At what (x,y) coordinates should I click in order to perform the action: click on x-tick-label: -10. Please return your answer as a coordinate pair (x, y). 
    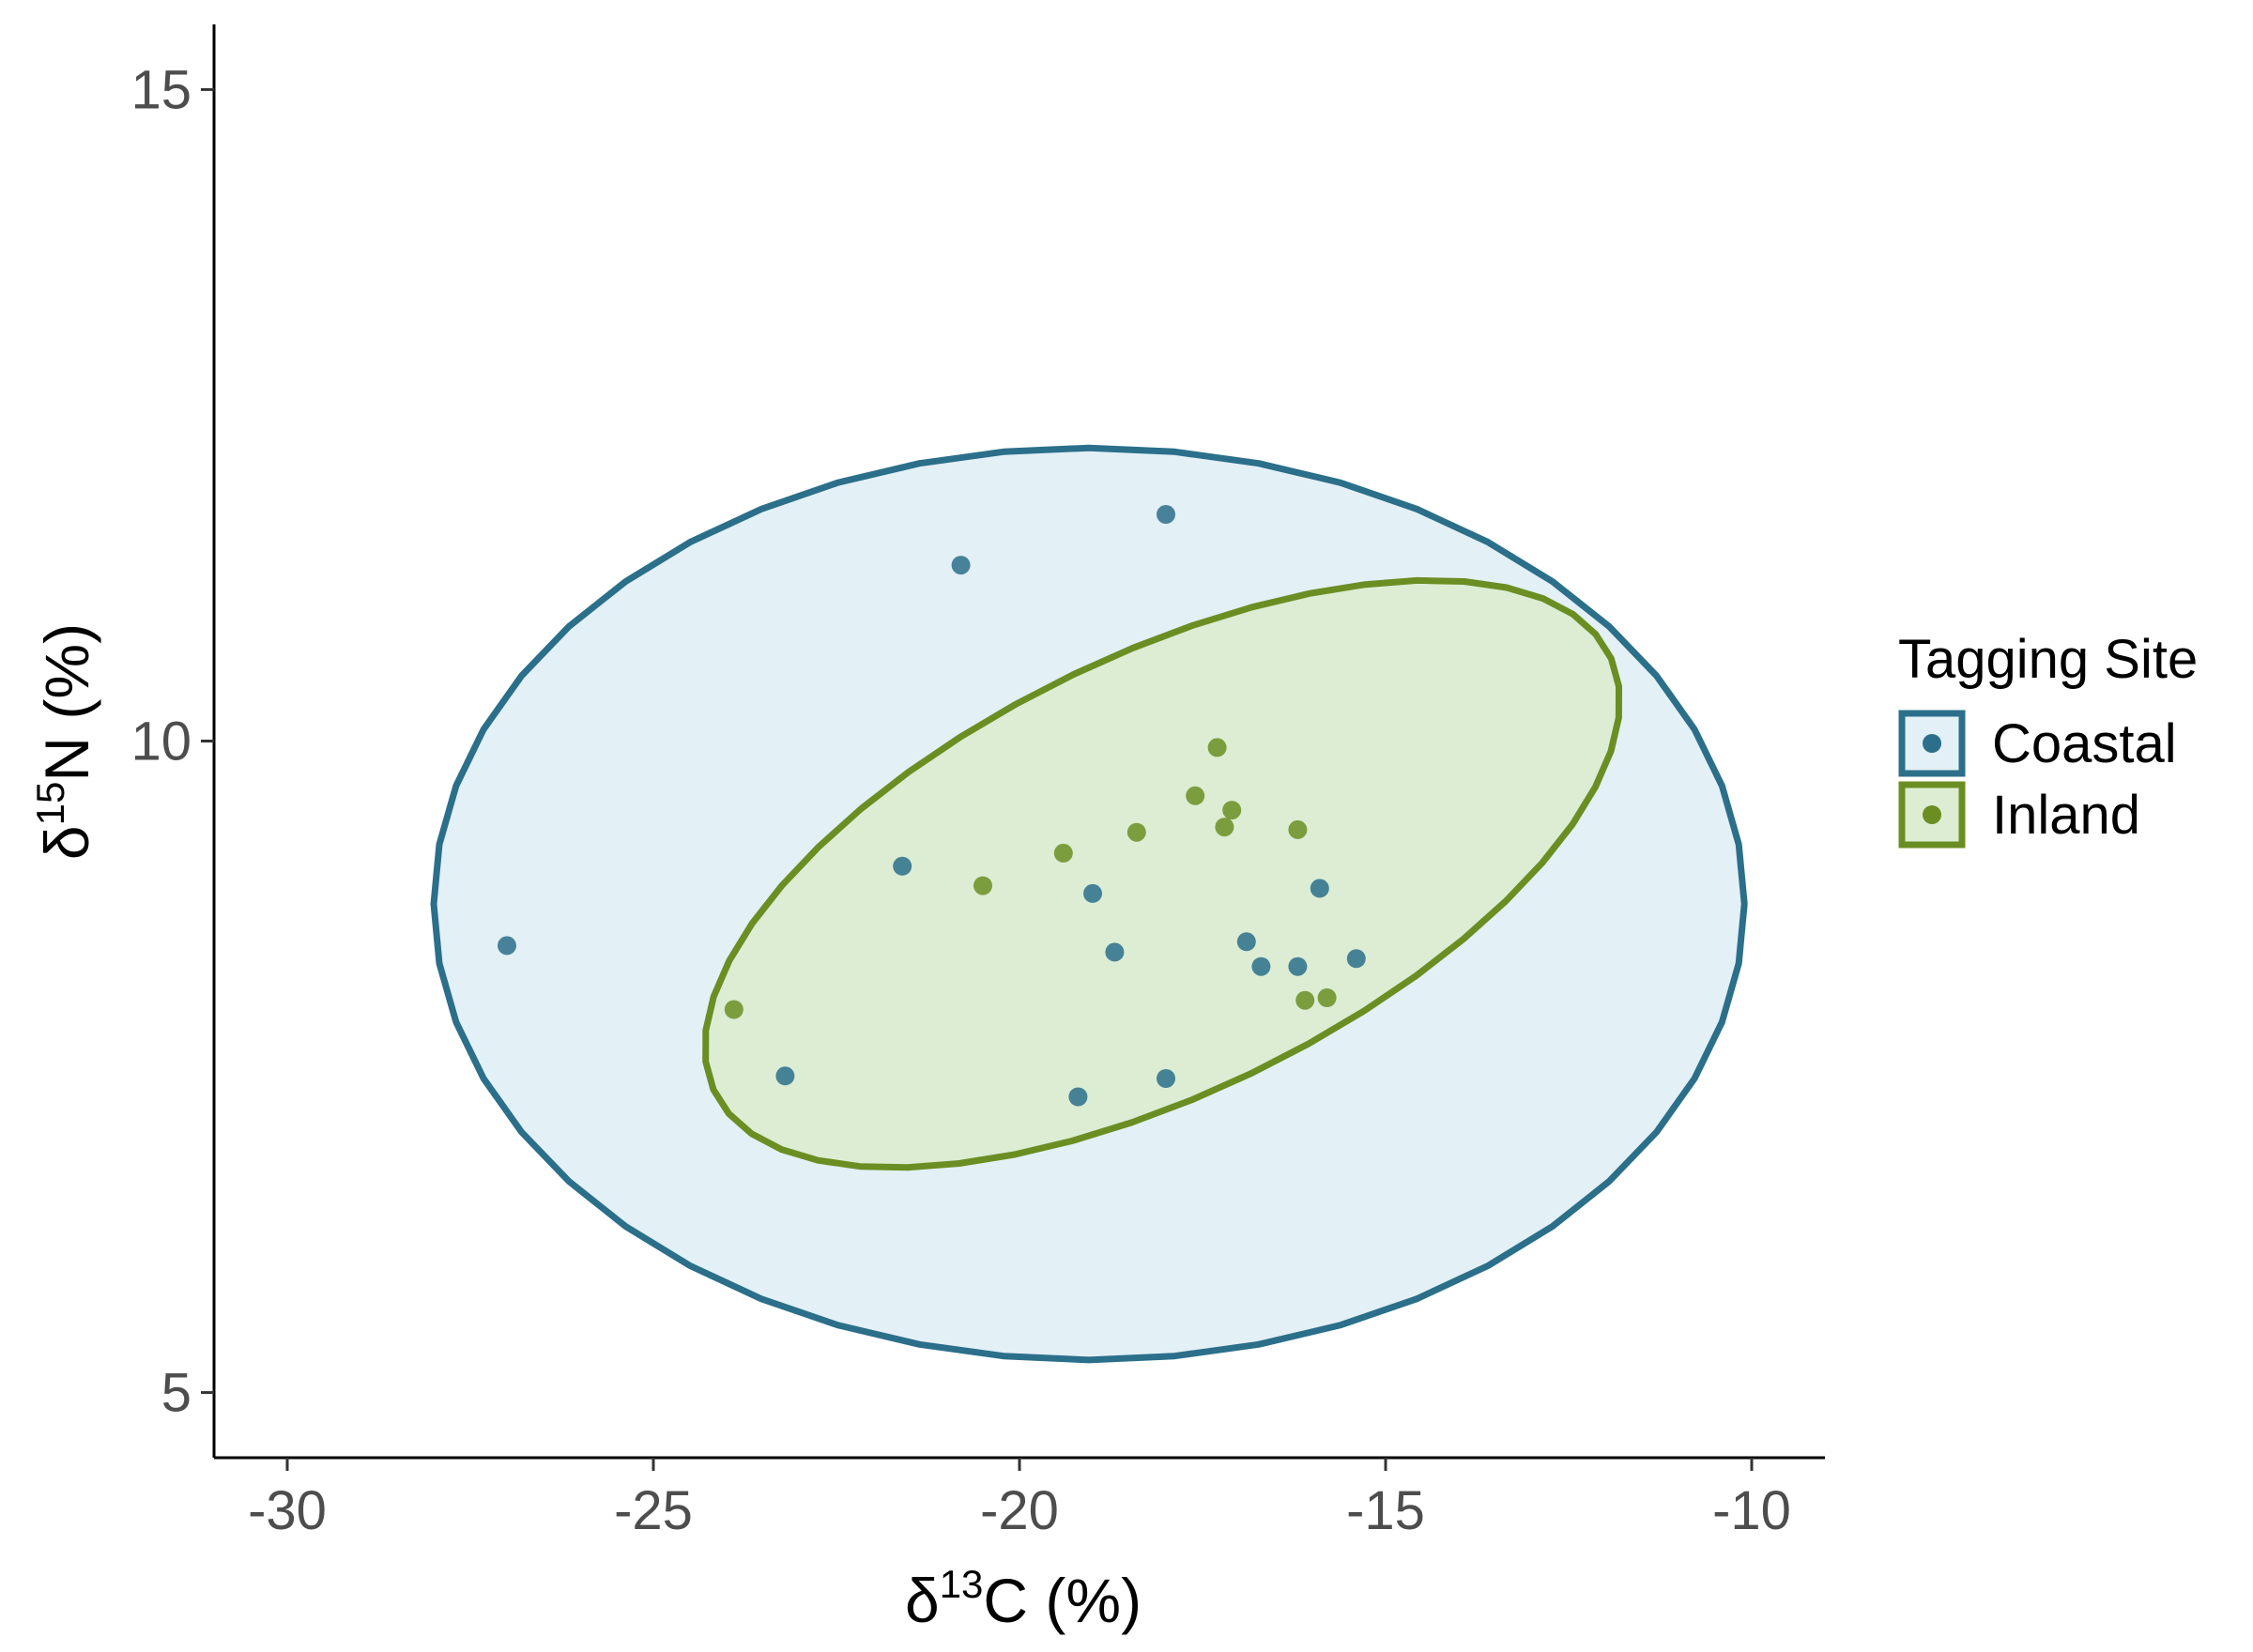
    Looking at the image, I should click on (1751, 1510).